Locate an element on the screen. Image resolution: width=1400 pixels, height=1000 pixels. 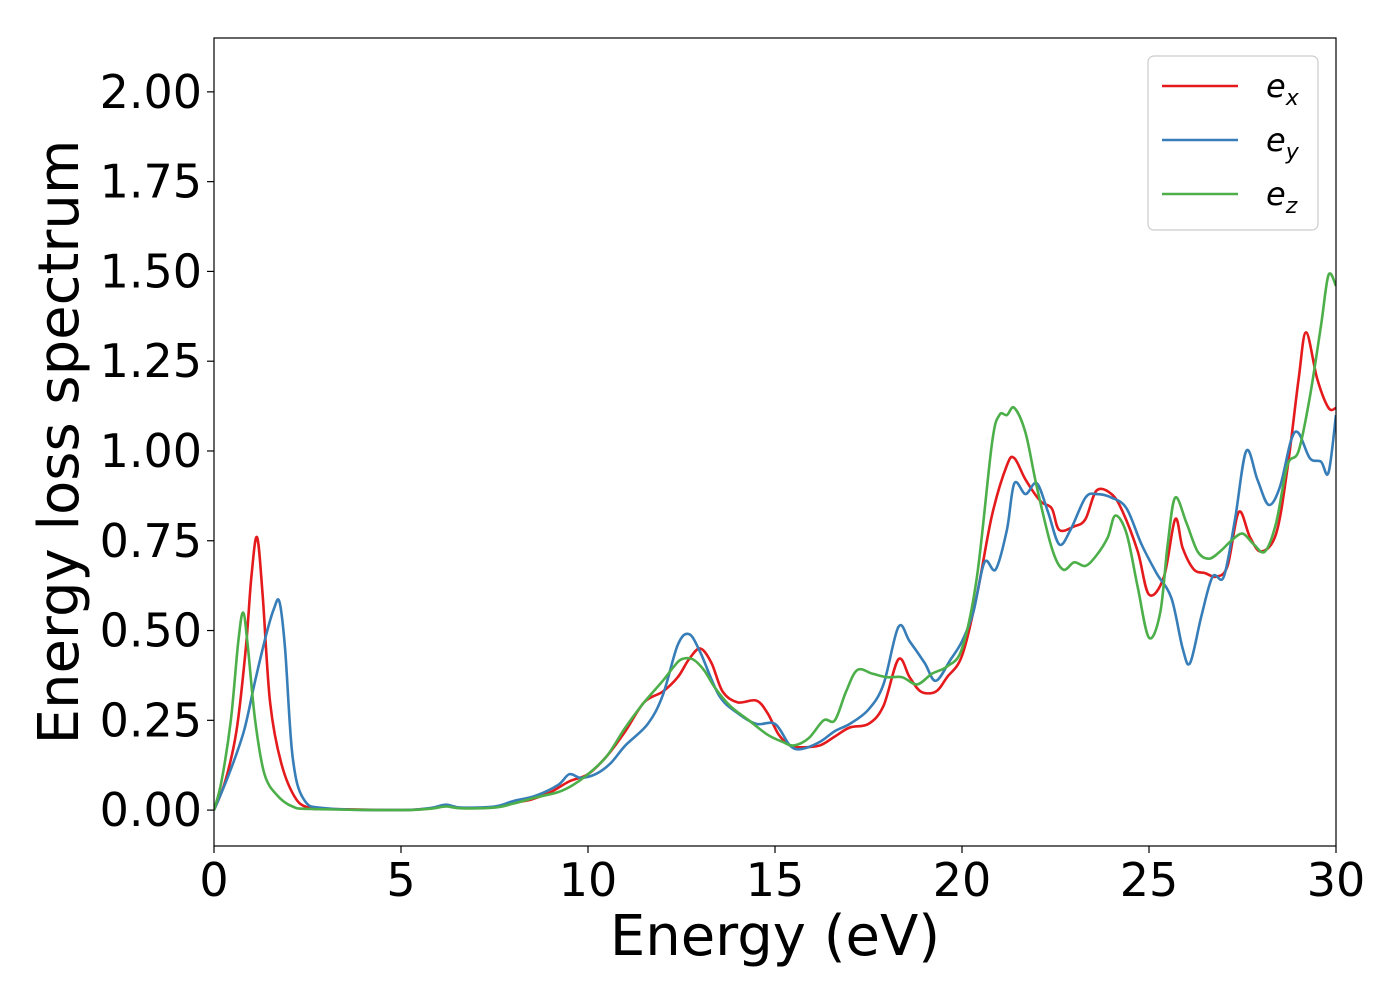
y-tick-label: 0.25 is located at coordinates (151, 720).